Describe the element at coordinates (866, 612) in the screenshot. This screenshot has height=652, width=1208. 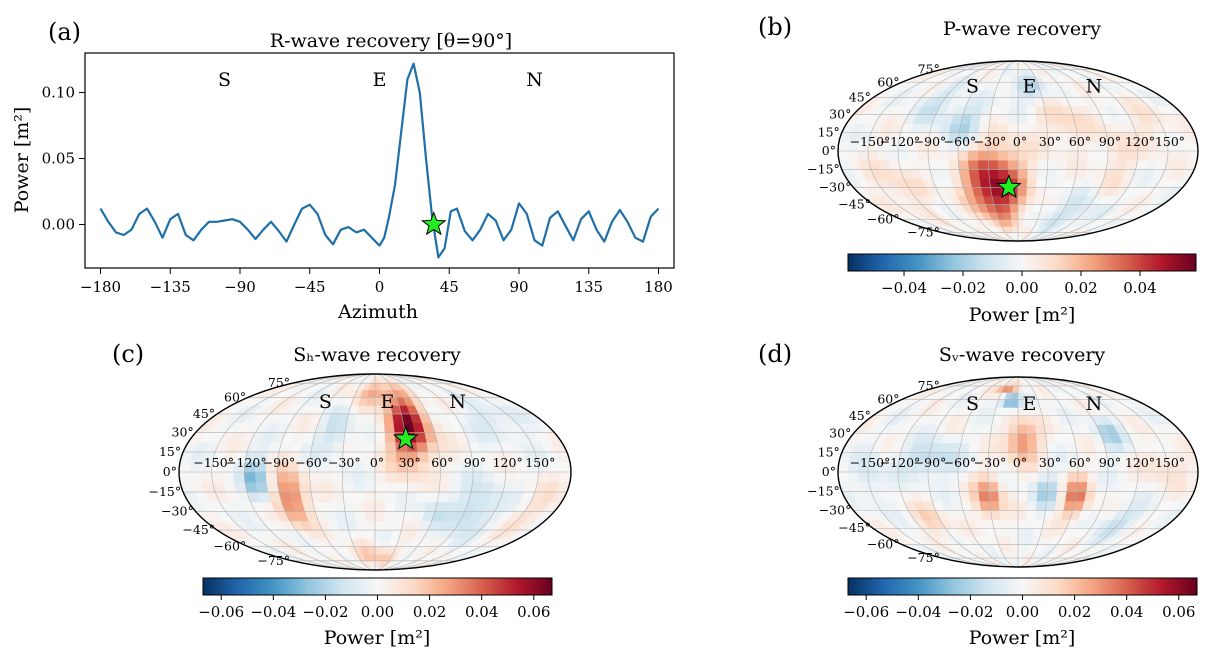
I see `colorbar-tick-label: −0.06` at that location.